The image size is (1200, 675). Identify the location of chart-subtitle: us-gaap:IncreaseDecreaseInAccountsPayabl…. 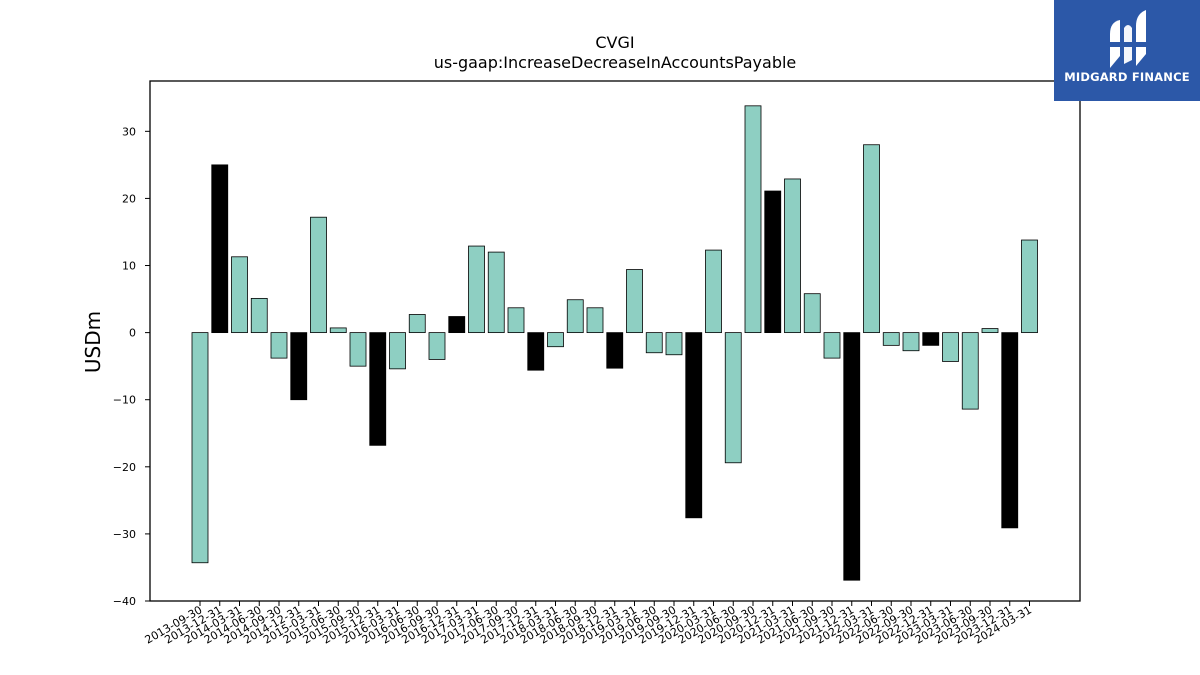
(615, 62).